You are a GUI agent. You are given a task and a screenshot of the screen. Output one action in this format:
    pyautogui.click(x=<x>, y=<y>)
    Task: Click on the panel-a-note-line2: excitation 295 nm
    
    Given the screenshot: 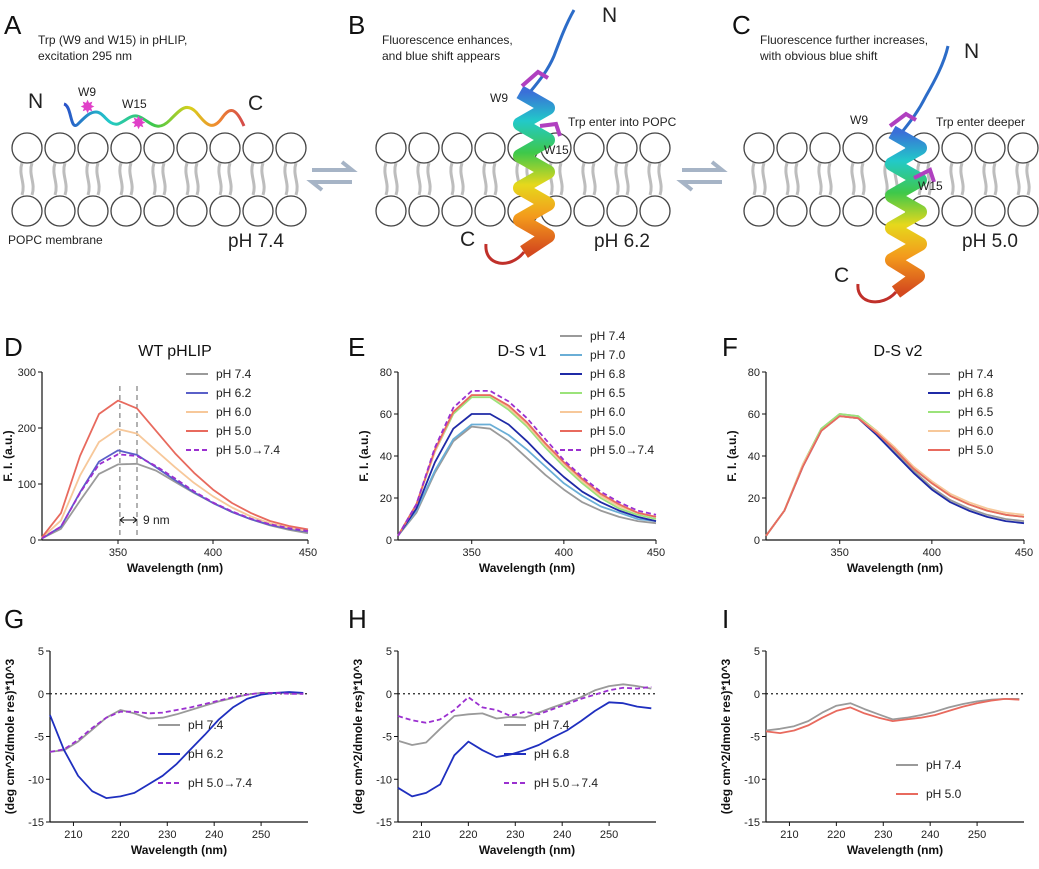 What is the action you would take?
    pyautogui.click(x=85, y=56)
    